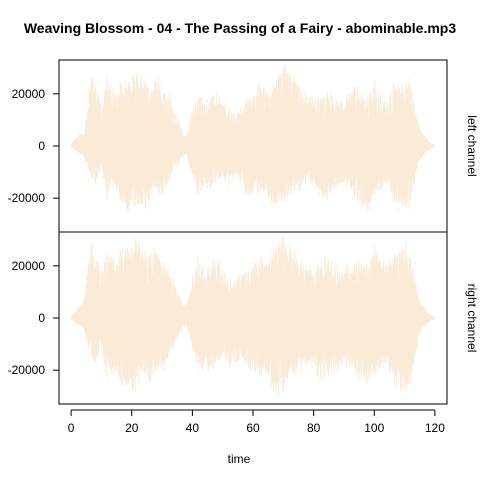 This screenshot has width=480, height=485. What do you see at coordinates (374, 428) in the screenshot?
I see `x-tick-label: 100` at bounding box center [374, 428].